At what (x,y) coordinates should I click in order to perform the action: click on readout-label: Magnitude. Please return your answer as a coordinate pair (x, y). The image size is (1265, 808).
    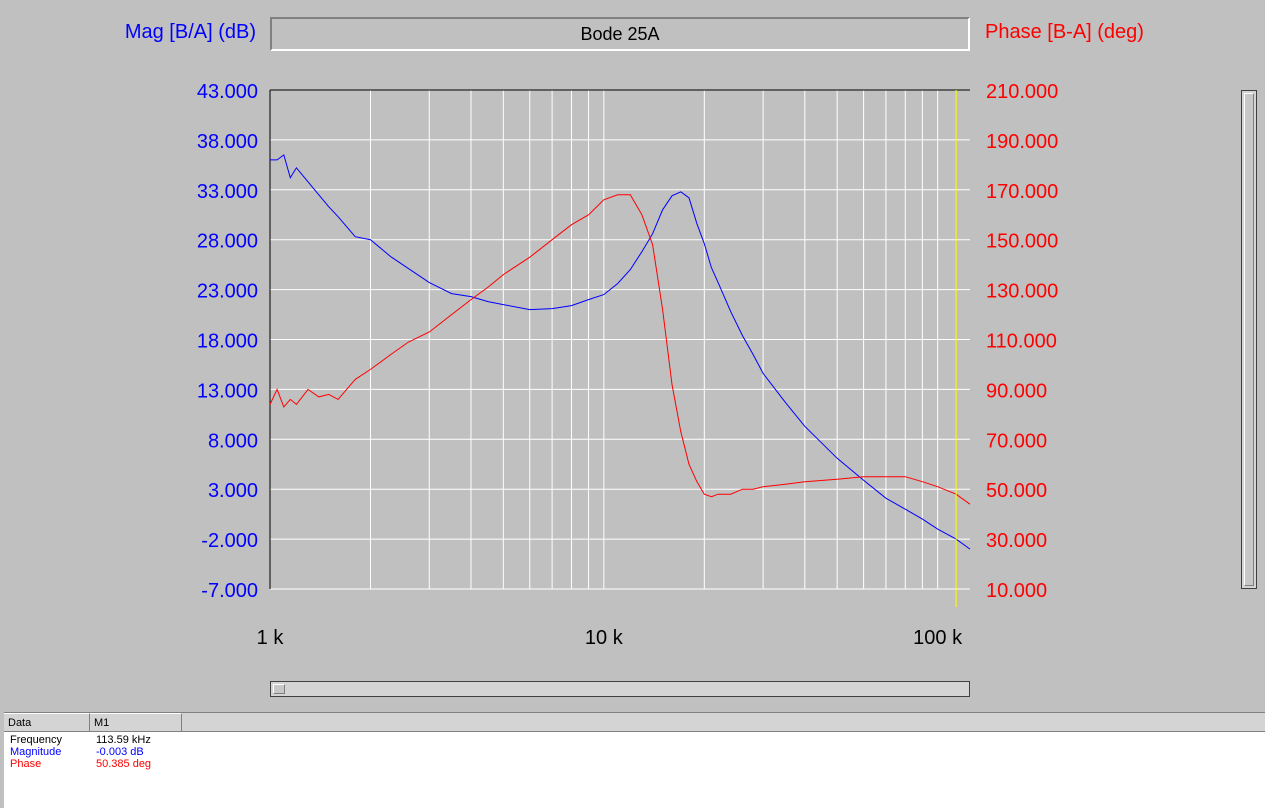
    Looking at the image, I should click on (36, 752).